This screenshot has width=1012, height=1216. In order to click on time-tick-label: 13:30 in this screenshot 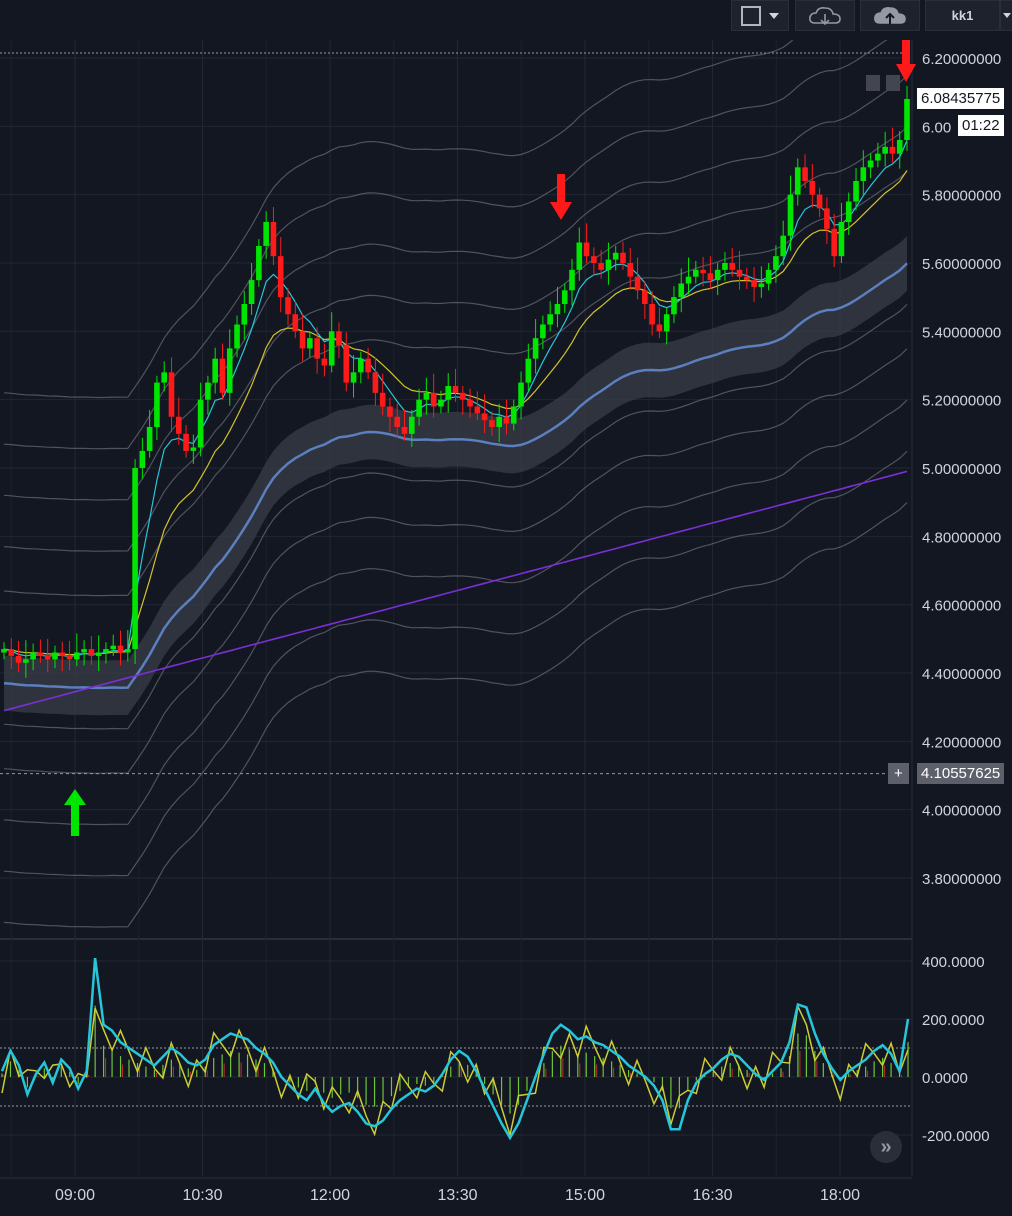, I will do `click(457, 1195)`.